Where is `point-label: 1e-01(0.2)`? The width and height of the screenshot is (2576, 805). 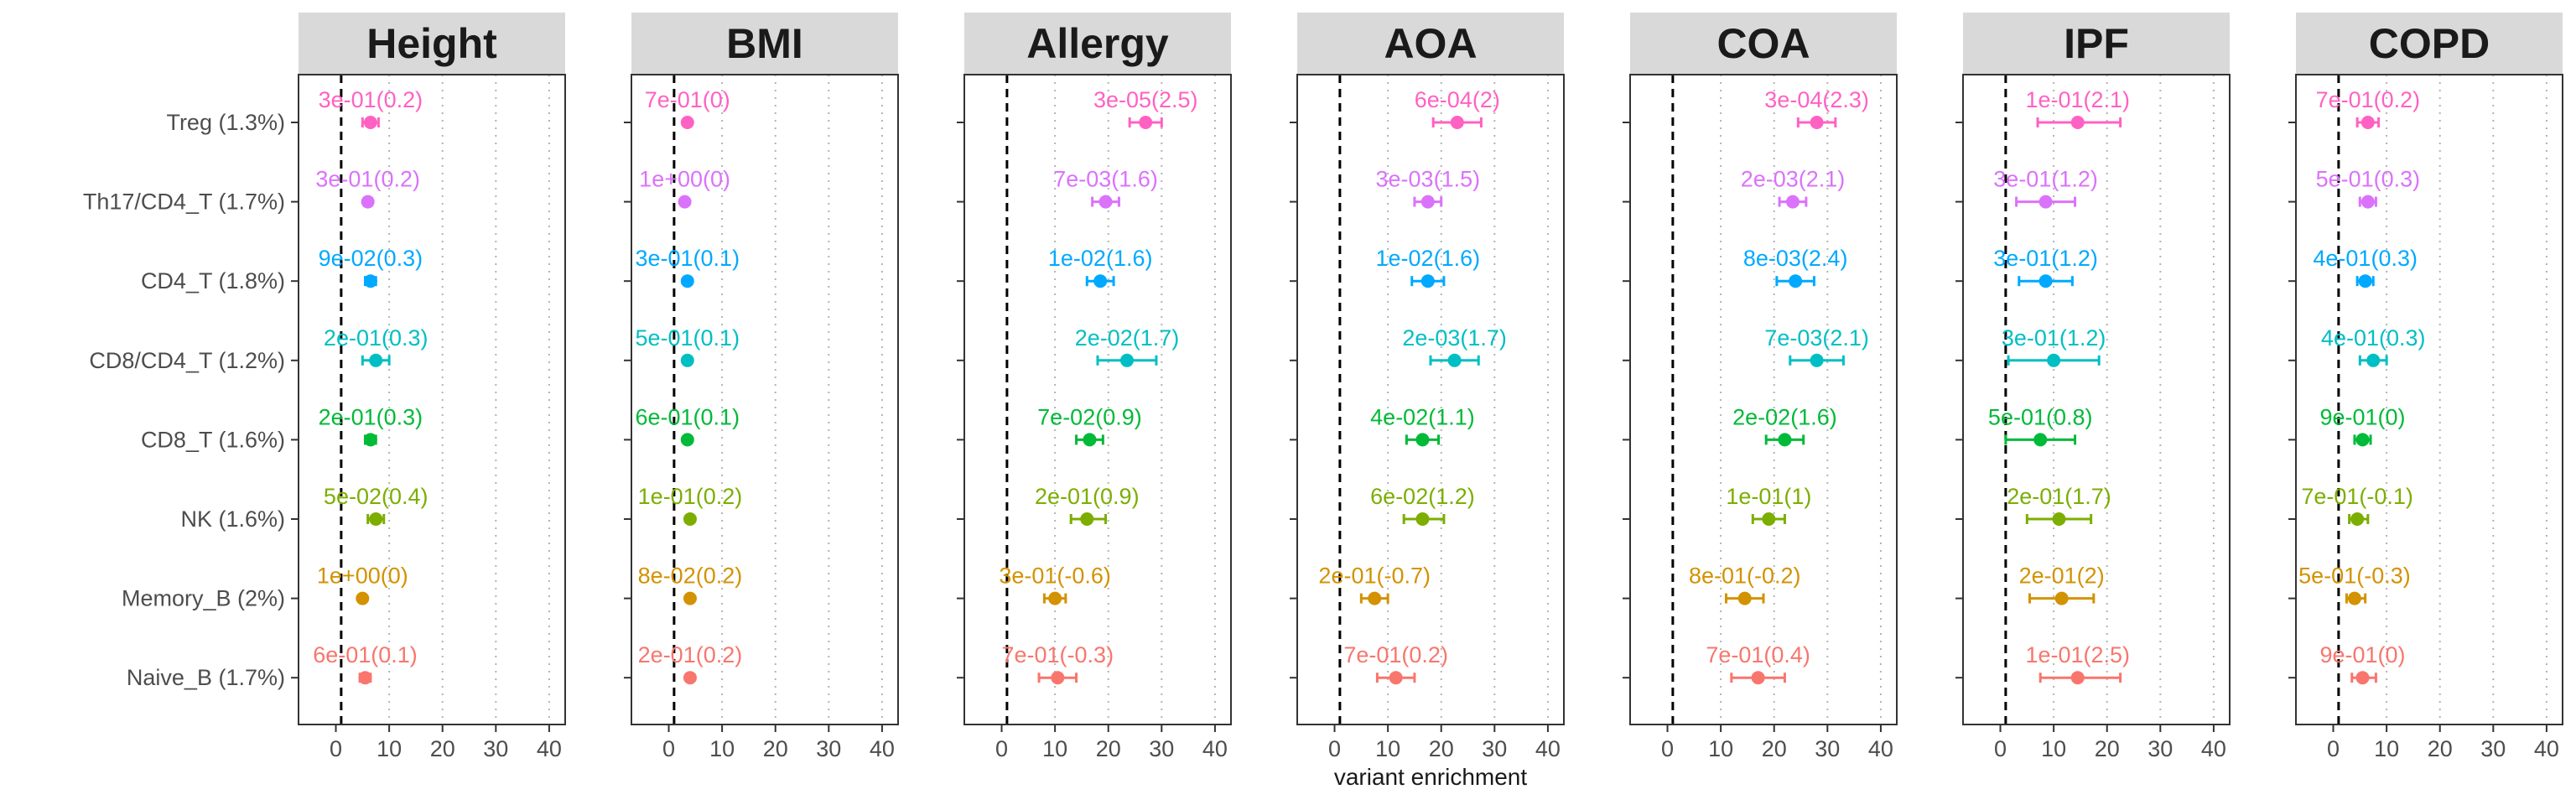
point-label: 1e-01(0.2) is located at coordinates (690, 496).